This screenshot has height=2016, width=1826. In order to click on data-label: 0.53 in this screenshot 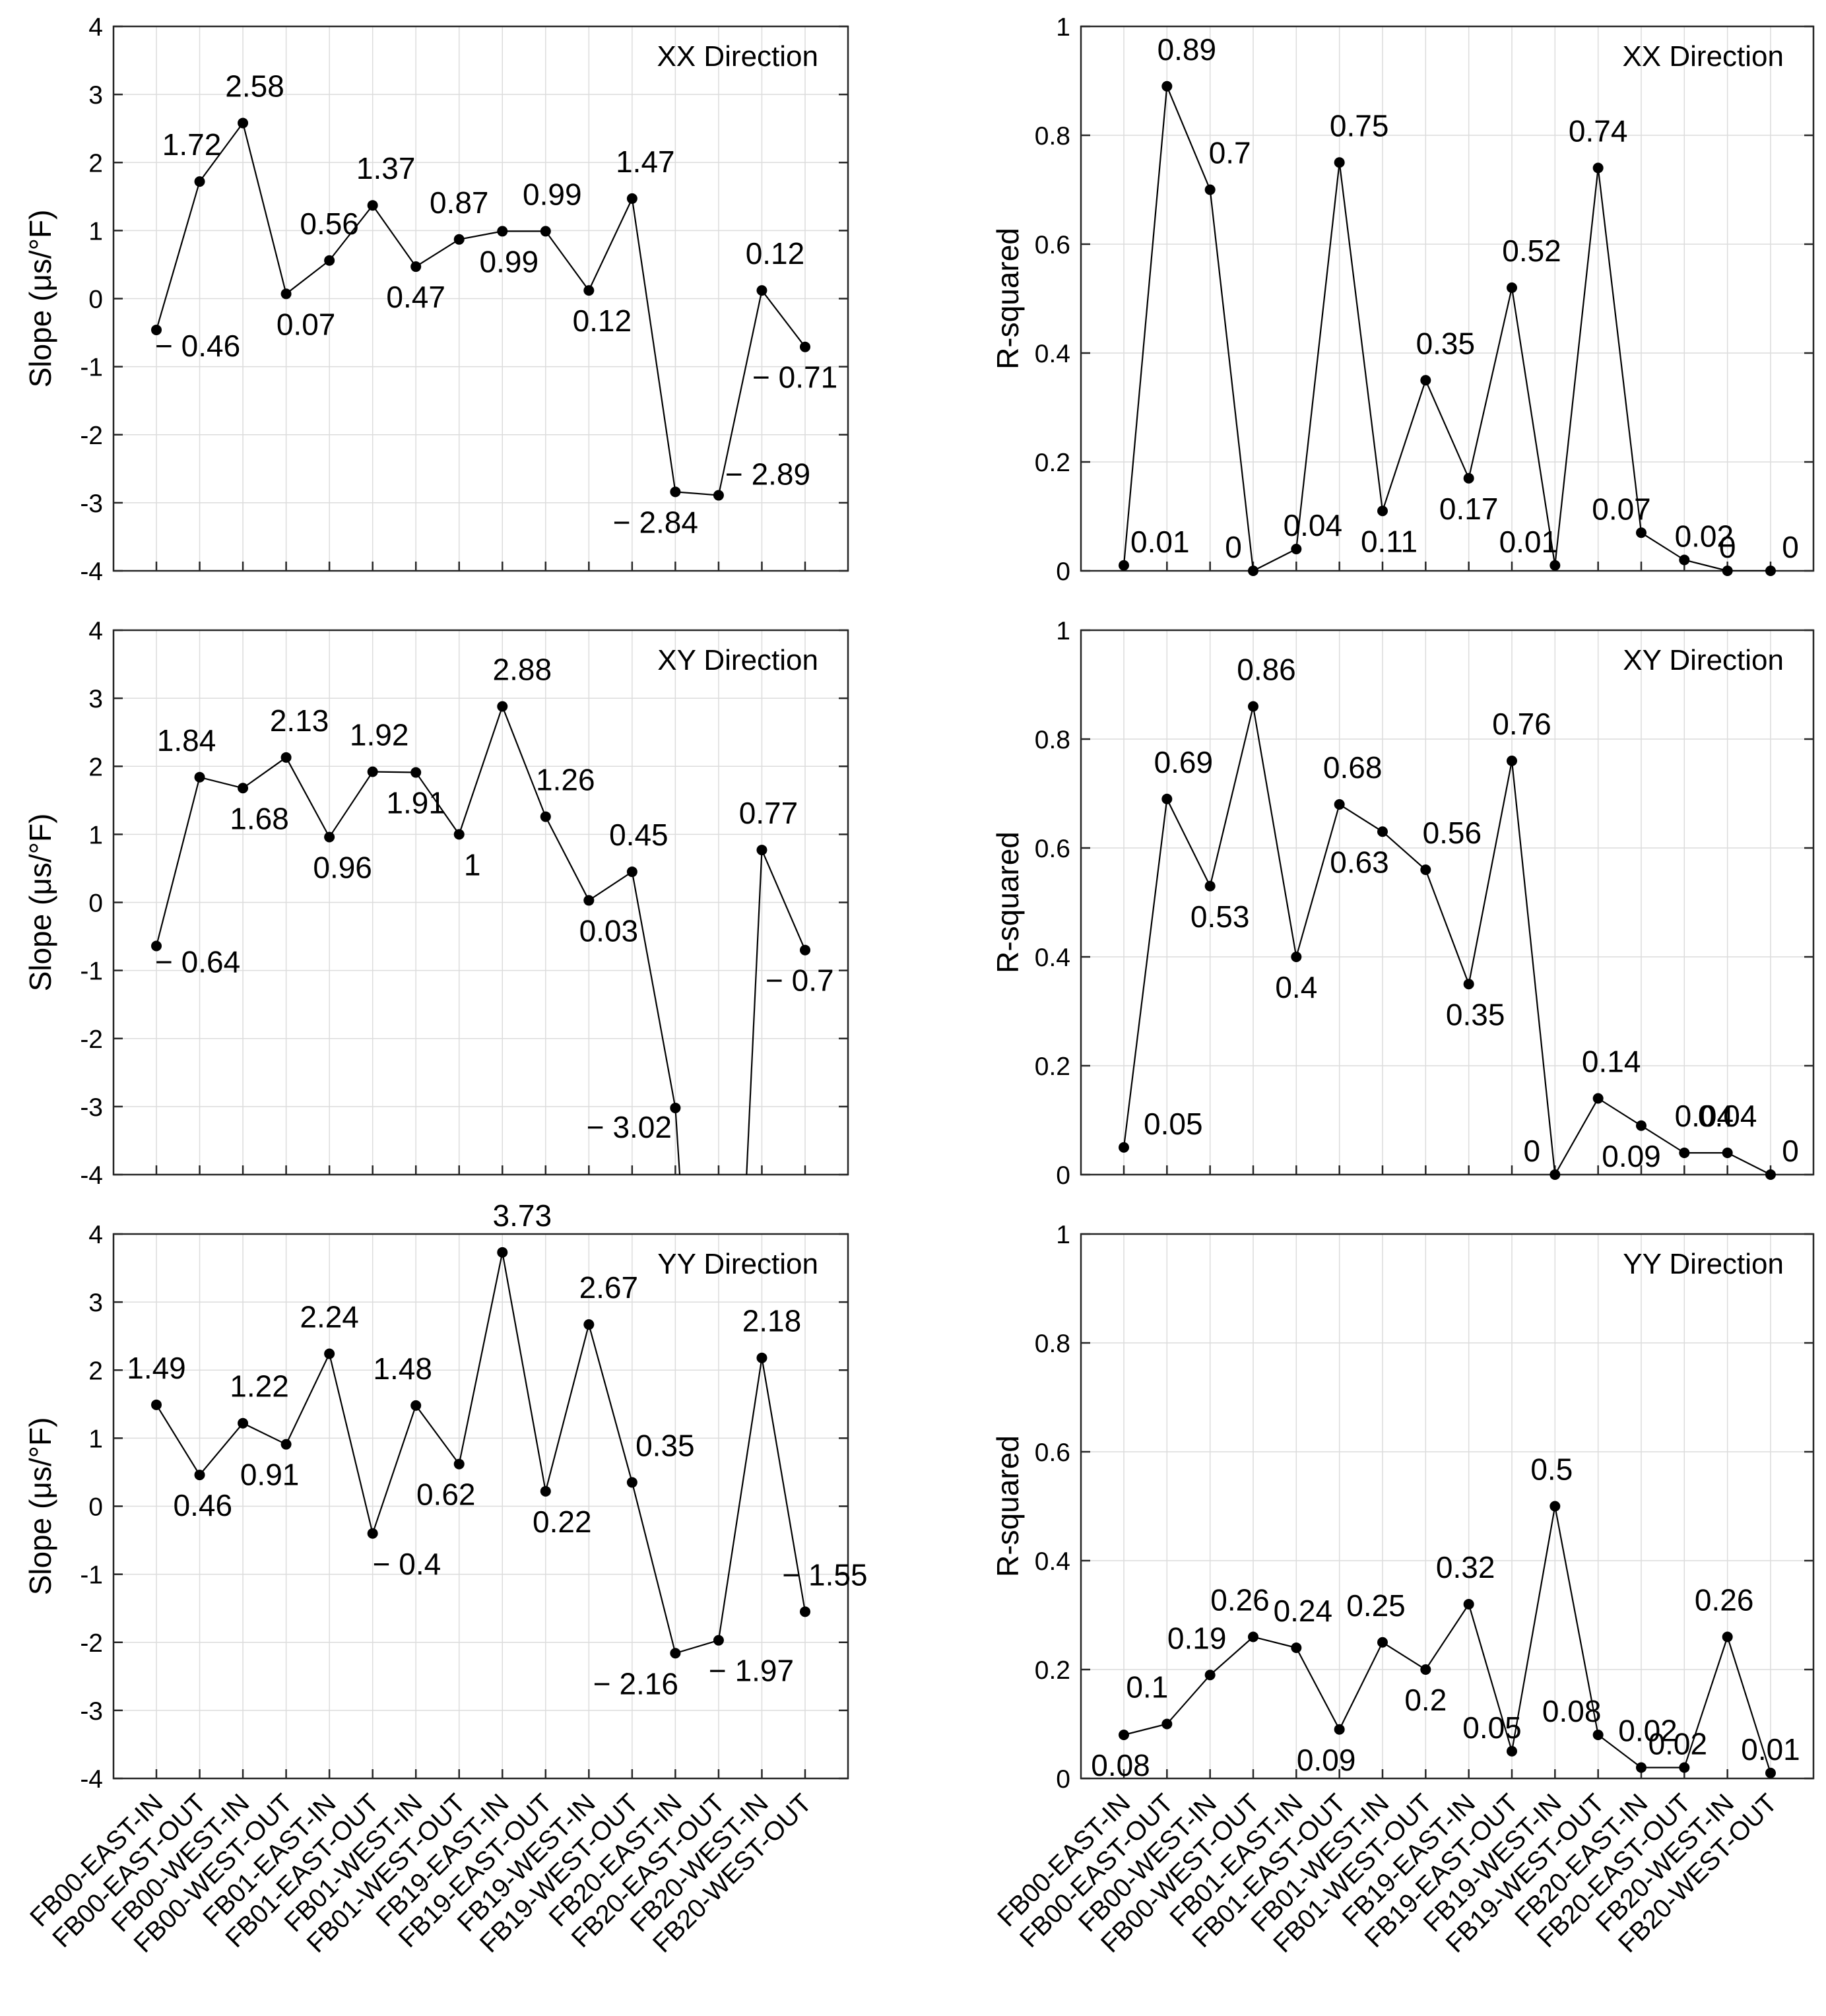, I will do `click(1220, 916)`.